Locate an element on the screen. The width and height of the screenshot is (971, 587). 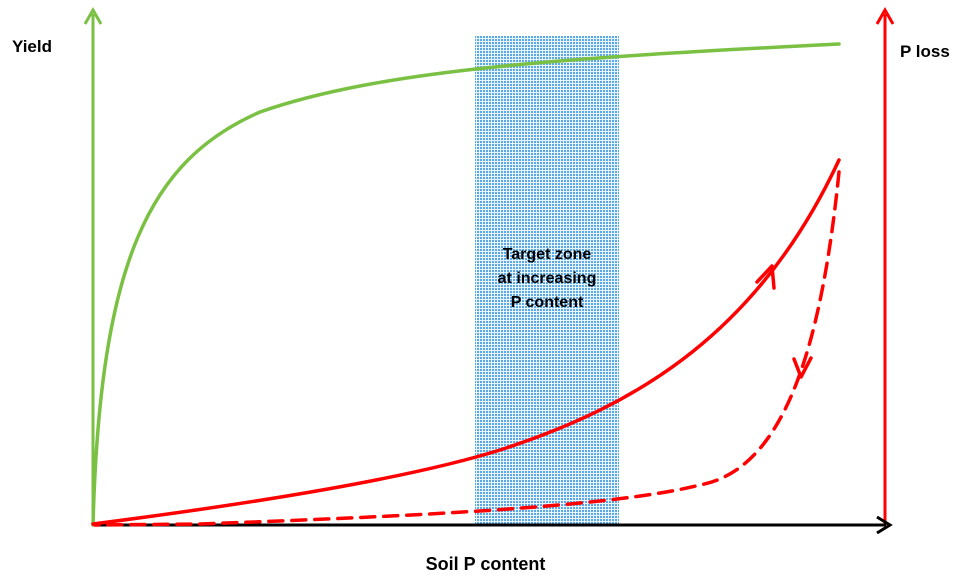
p-loss-axis is located at coordinates (885, 265).